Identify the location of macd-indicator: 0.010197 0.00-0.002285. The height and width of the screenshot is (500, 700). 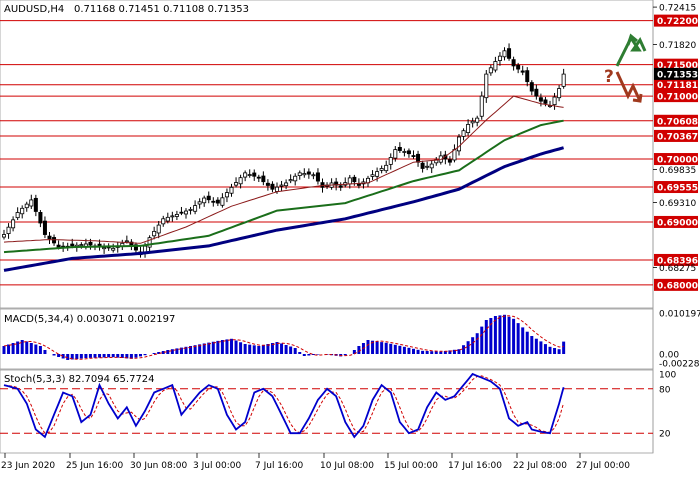
(351, 340).